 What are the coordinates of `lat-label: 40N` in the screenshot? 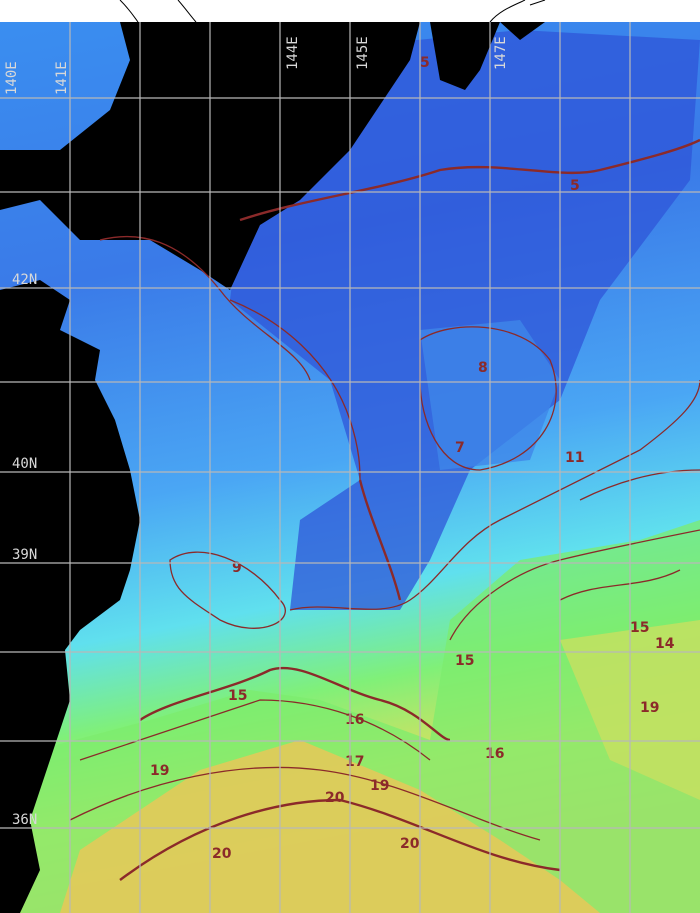 It's located at (24, 464).